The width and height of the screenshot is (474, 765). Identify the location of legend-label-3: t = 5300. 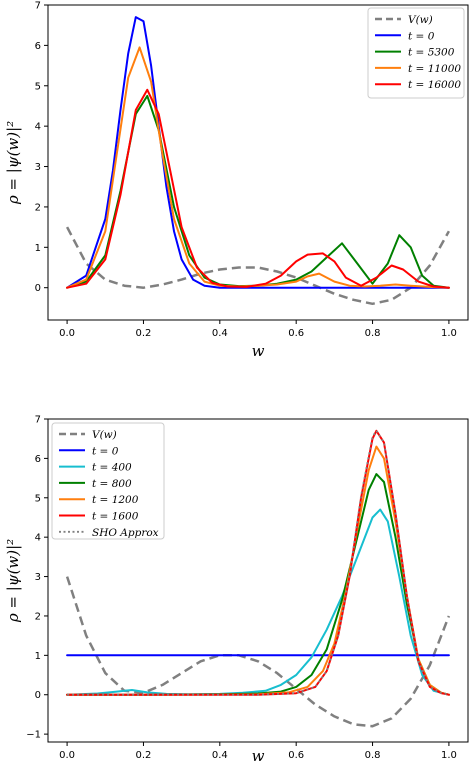
(431, 53).